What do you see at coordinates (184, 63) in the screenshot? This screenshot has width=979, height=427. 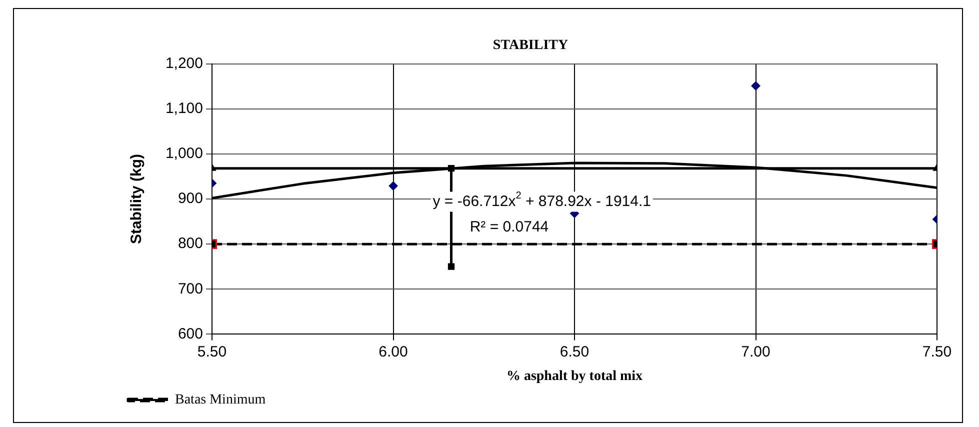 I see `y-tick-label: 1,200` at bounding box center [184, 63].